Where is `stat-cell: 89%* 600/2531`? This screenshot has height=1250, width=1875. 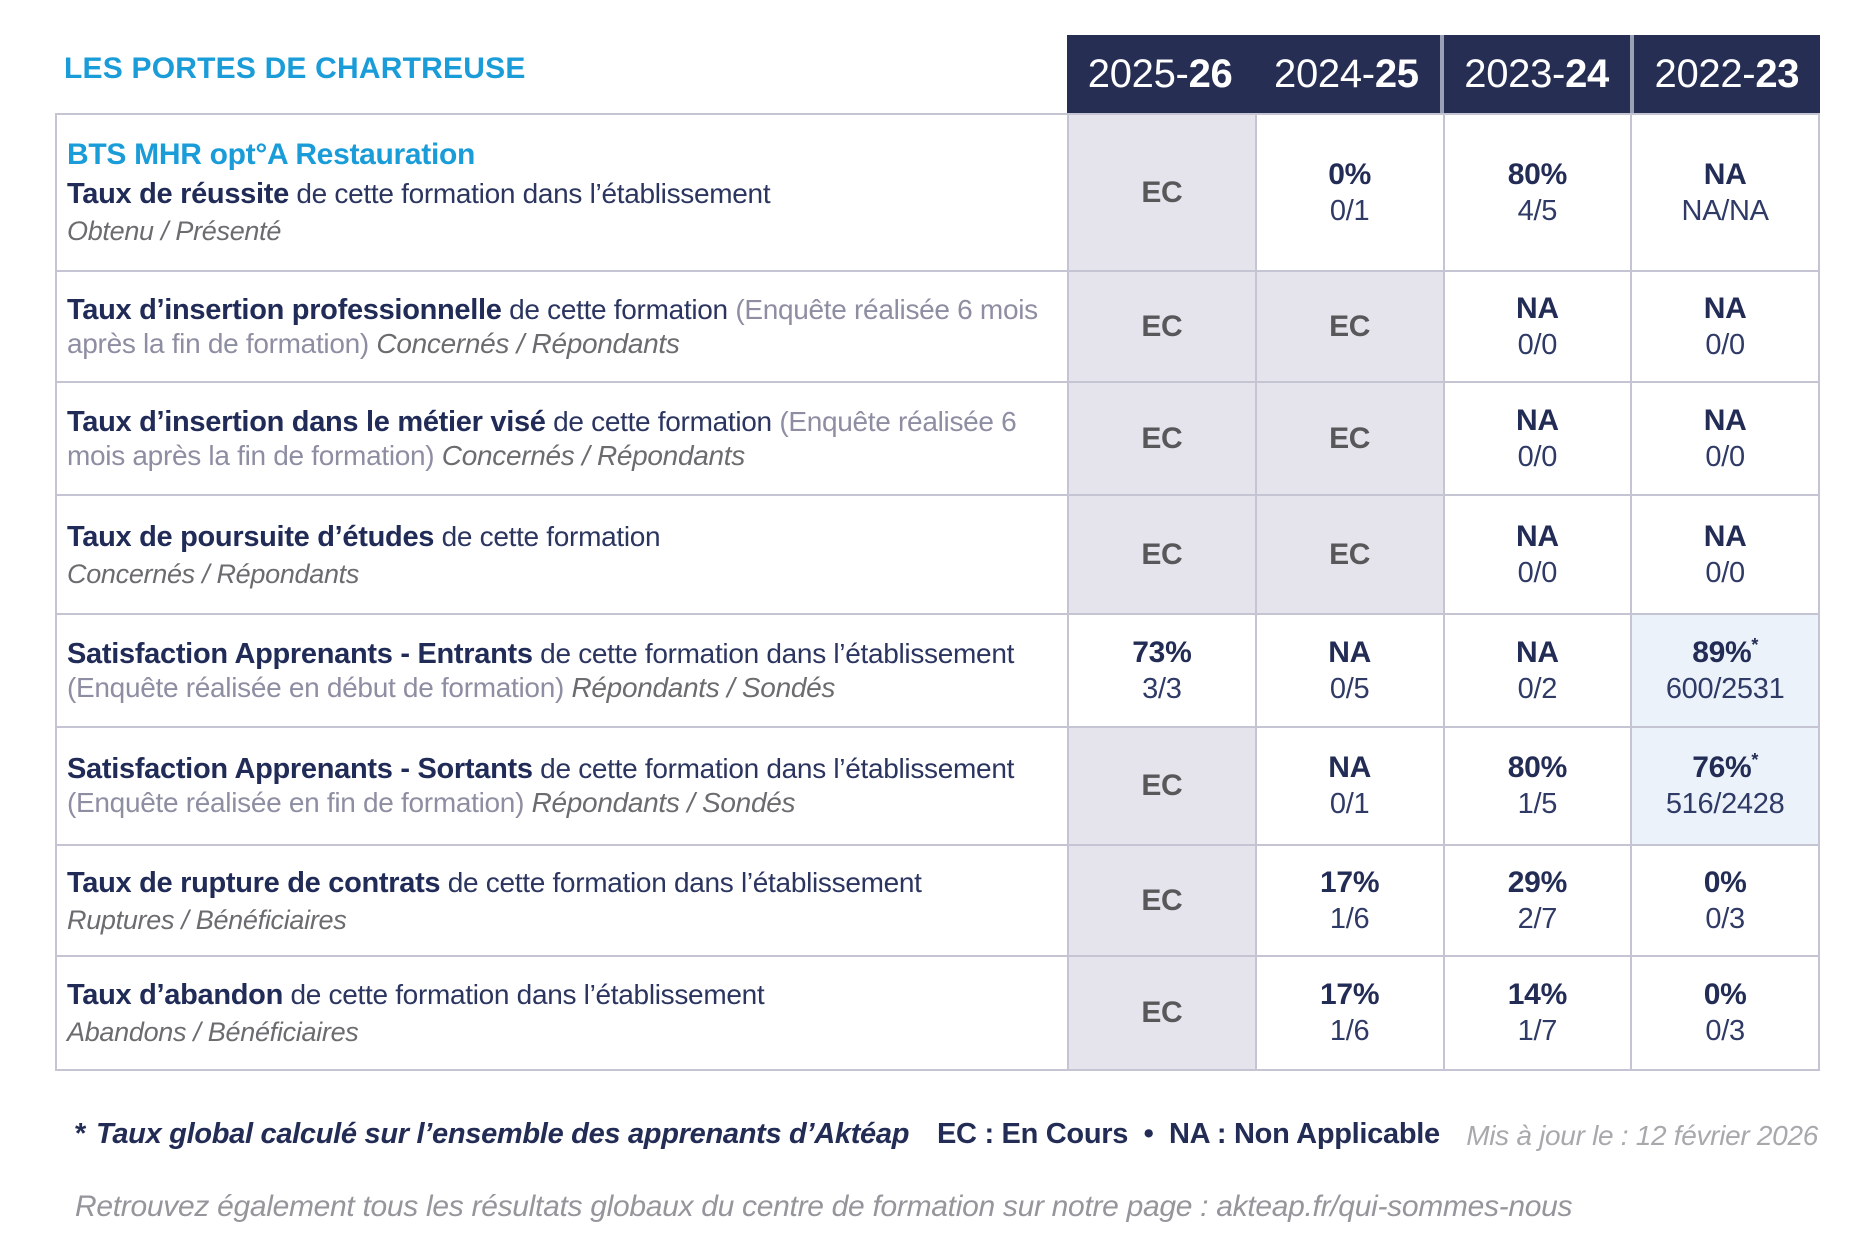
stat-cell: 89%* 600/2531 is located at coordinates (1724, 670).